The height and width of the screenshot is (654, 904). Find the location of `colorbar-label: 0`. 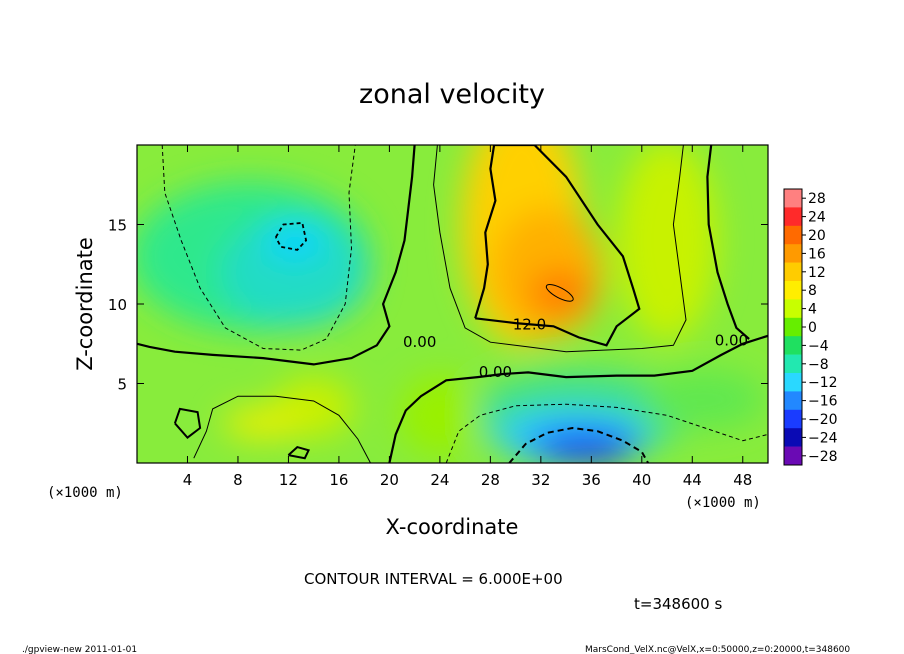

colorbar-label: 0 is located at coordinates (812, 328).